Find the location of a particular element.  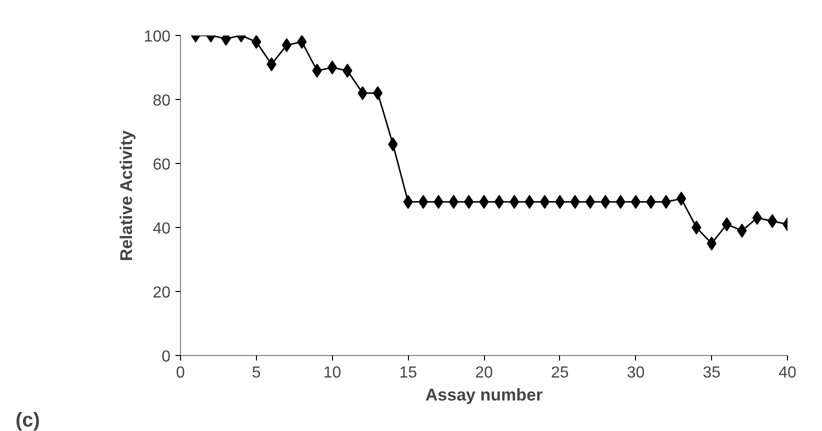

x-axis-title: Assay number is located at coordinates (484, 395).